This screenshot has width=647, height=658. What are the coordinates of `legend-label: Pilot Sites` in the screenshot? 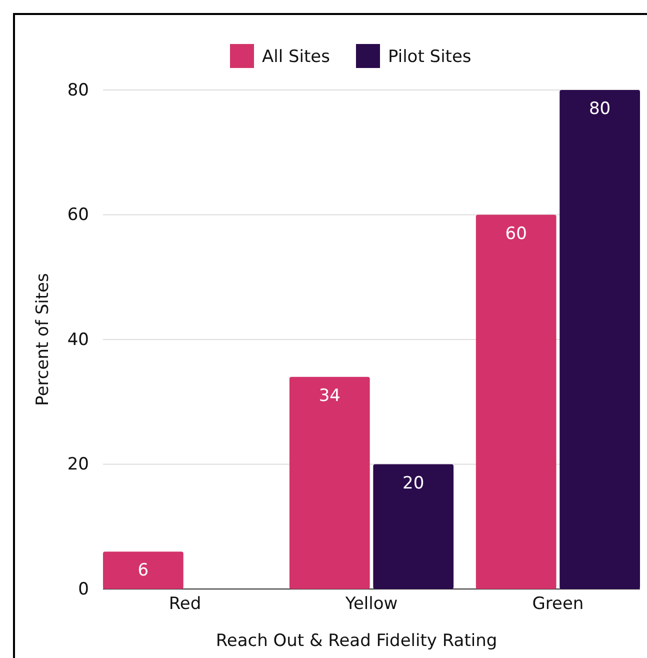 It's located at (430, 57).